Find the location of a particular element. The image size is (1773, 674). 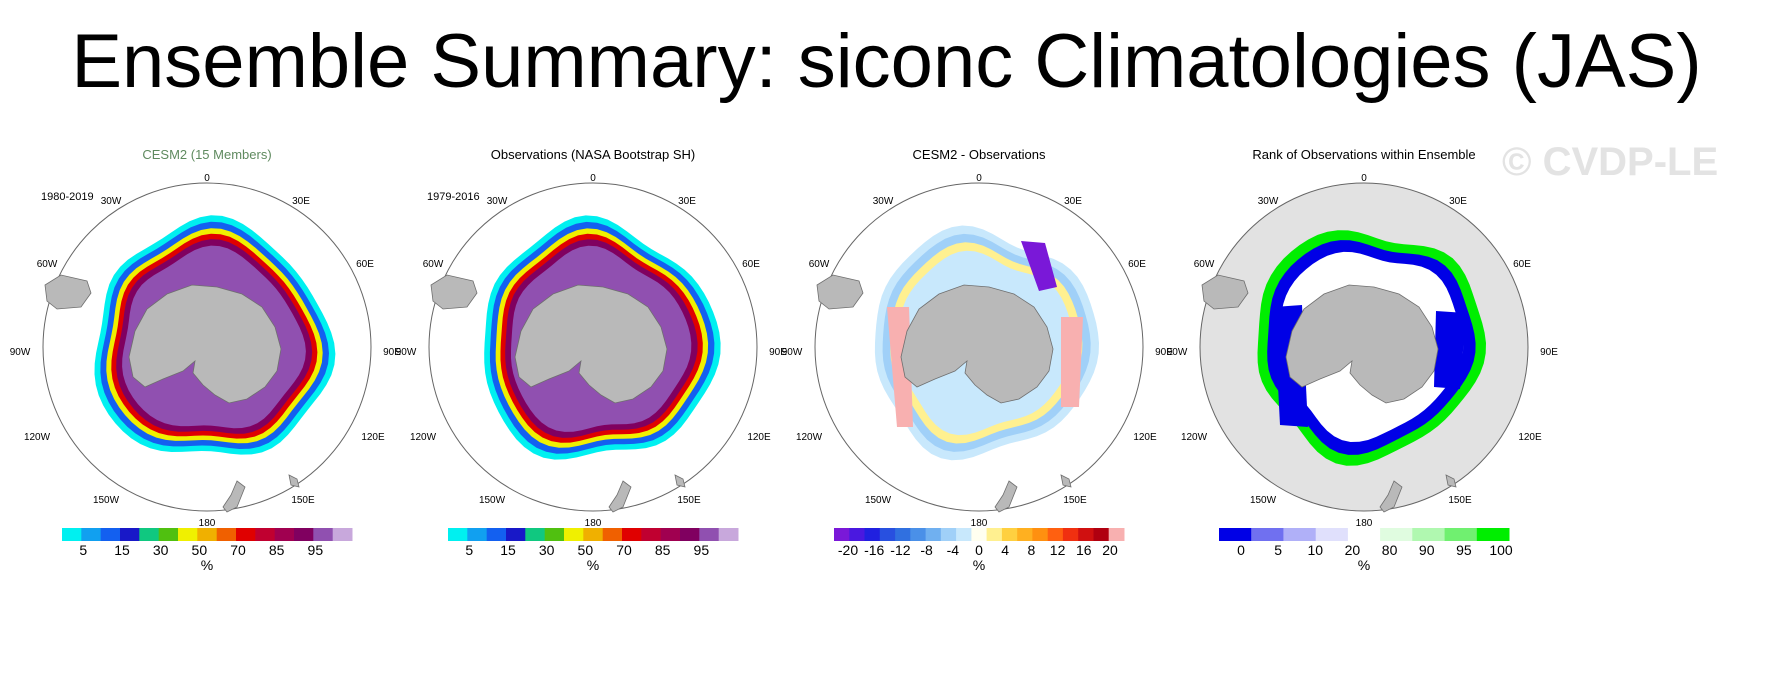

colorbar-unit-label: % is located at coordinates (1364, 565).